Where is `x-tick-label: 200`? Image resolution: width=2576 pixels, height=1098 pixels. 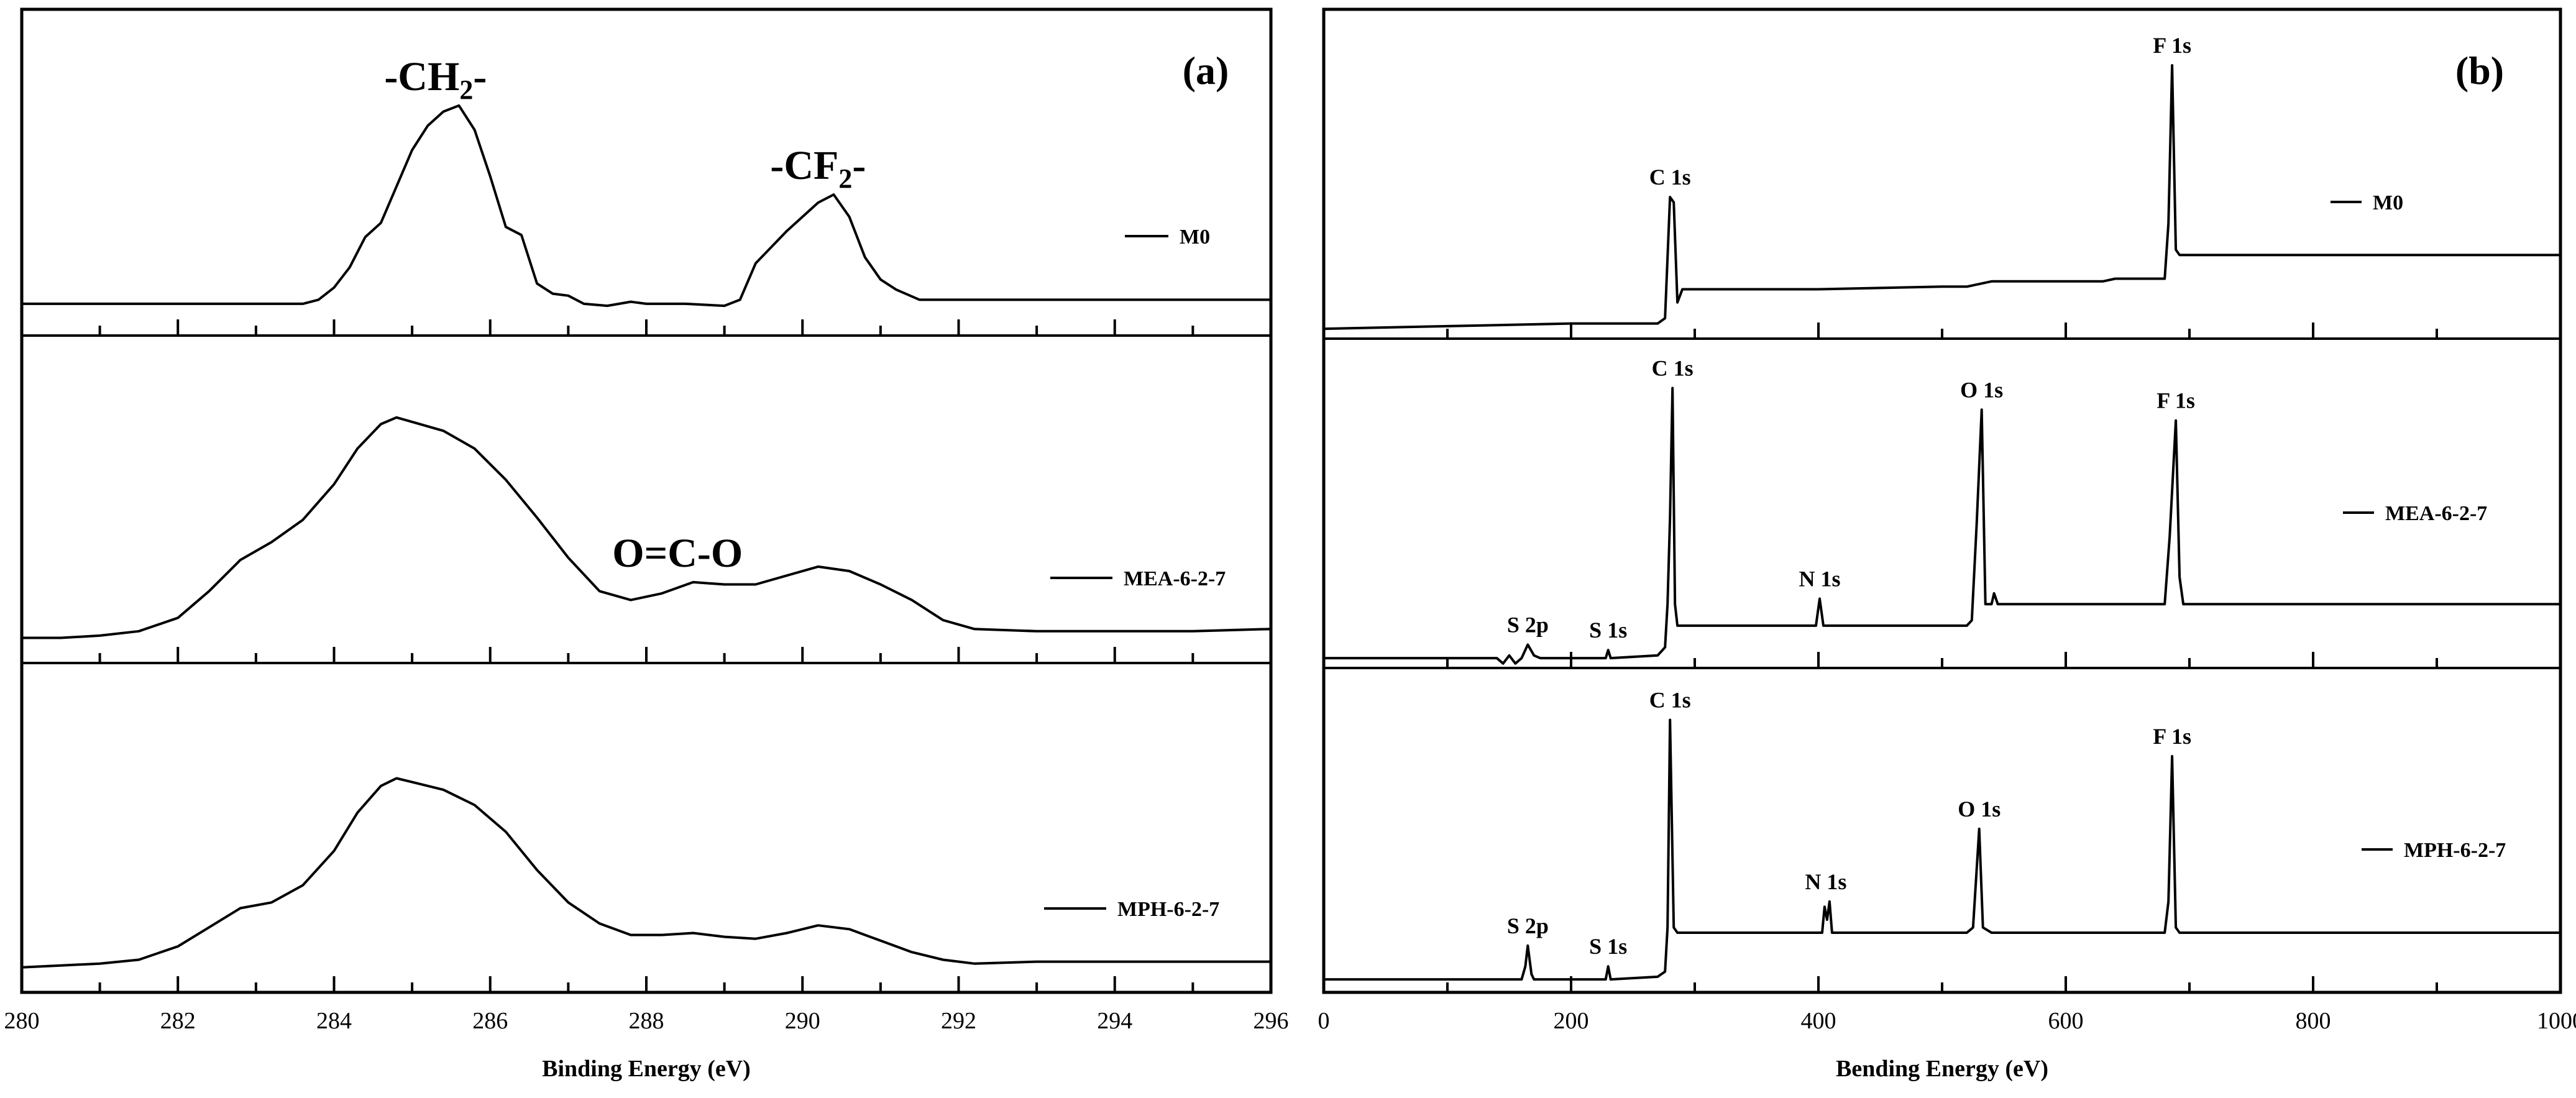
x-tick-label: 200 is located at coordinates (1571, 1021).